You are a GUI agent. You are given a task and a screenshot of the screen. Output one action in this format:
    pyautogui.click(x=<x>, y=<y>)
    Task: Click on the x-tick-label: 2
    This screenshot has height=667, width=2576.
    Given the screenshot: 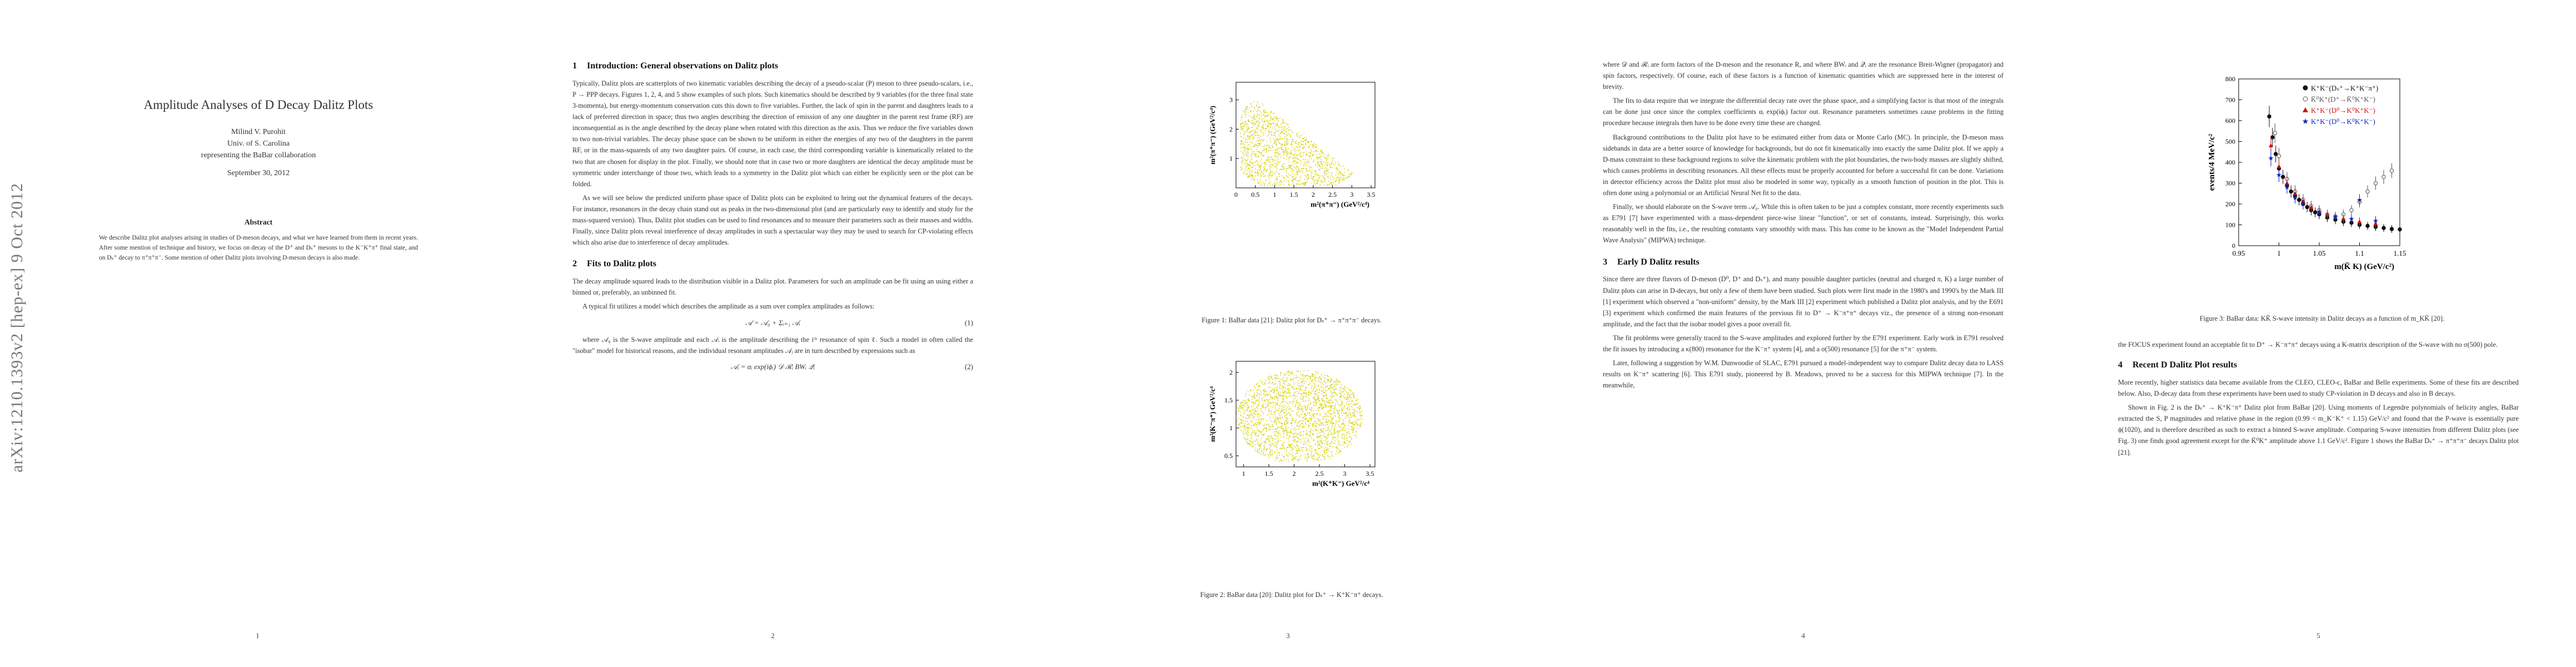 What is the action you would take?
    pyautogui.click(x=1294, y=473)
    